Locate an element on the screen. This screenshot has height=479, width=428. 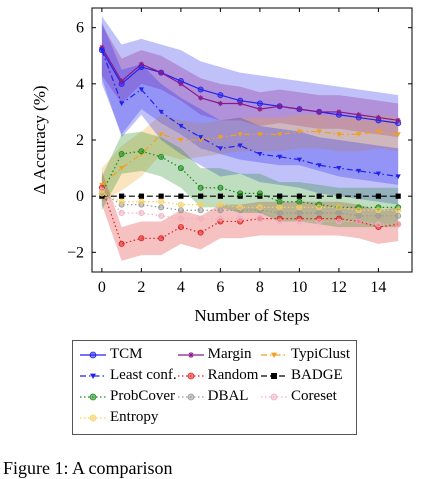
line-dbal is located at coordinates (250, 204).